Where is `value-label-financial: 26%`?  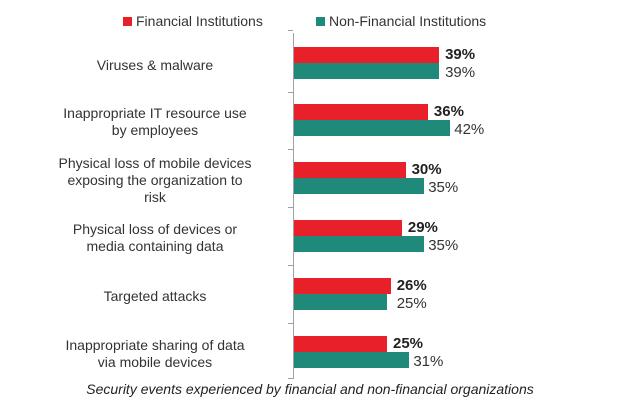 value-label-financial: 26% is located at coordinates (411, 285).